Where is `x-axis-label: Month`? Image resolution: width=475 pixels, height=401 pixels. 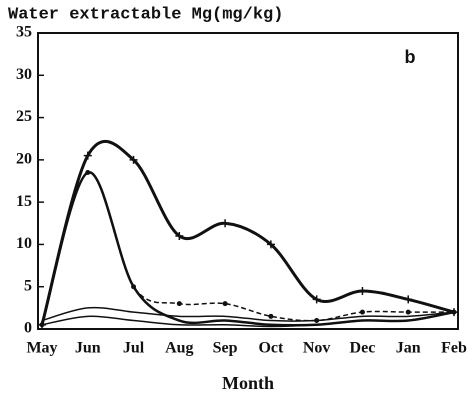
x-axis-label: Month is located at coordinates (248, 383).